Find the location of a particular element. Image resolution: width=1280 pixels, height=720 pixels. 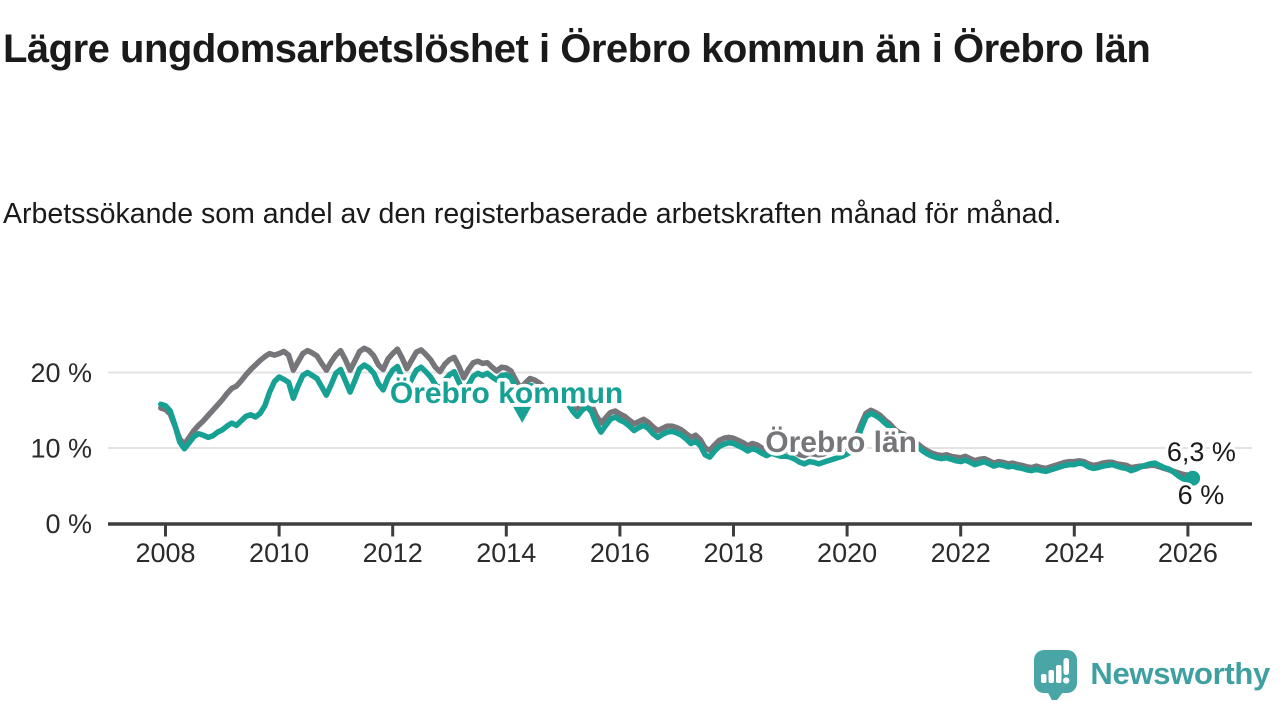

x-tick-label: 2016 is located at coordinates (620, 553).